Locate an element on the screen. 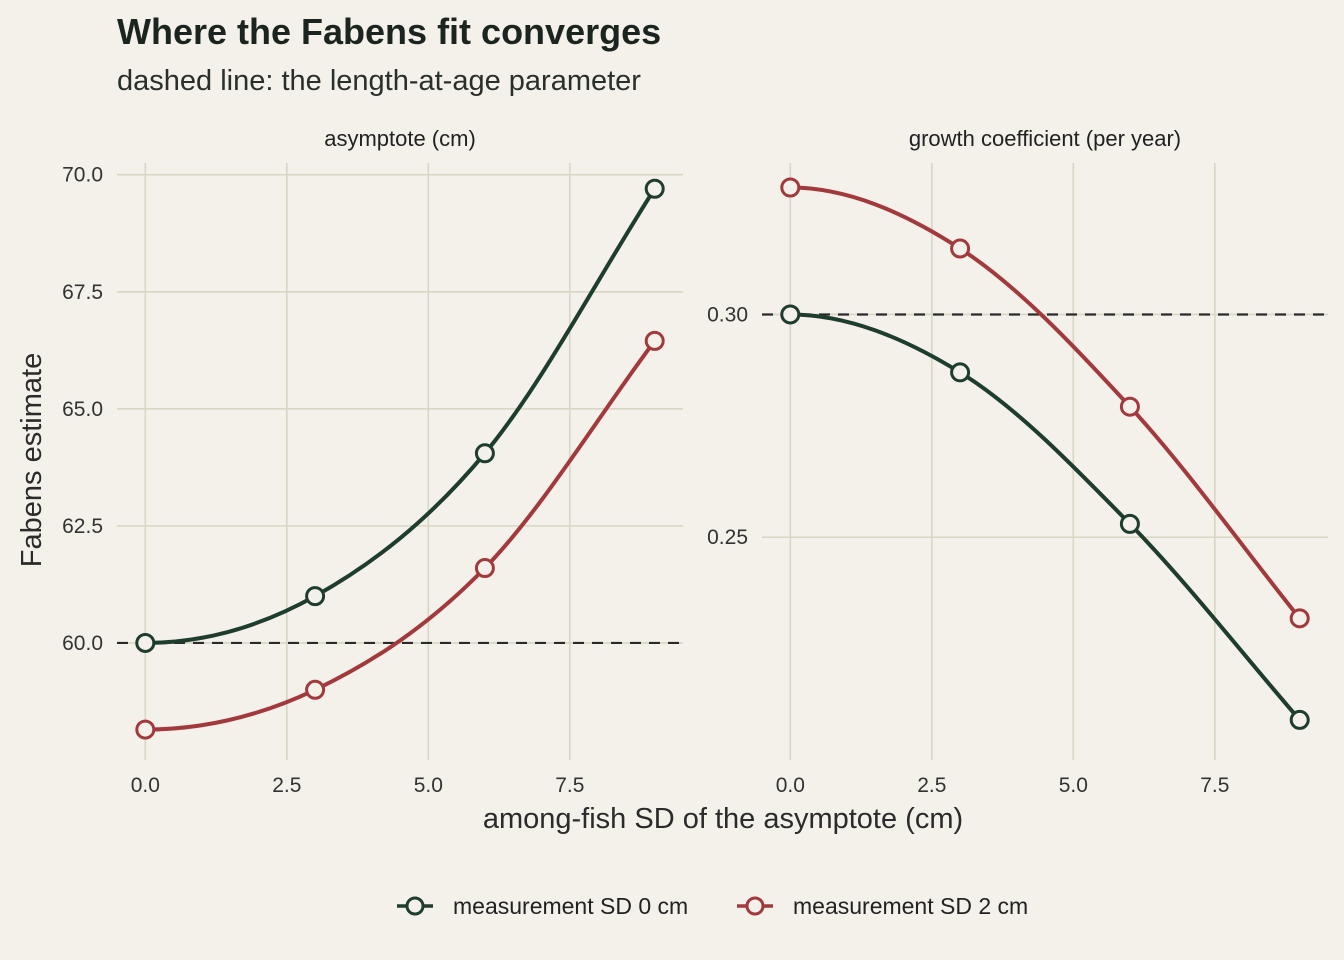  y-tick-label: 70.0 is located at coordinates (82, 175).